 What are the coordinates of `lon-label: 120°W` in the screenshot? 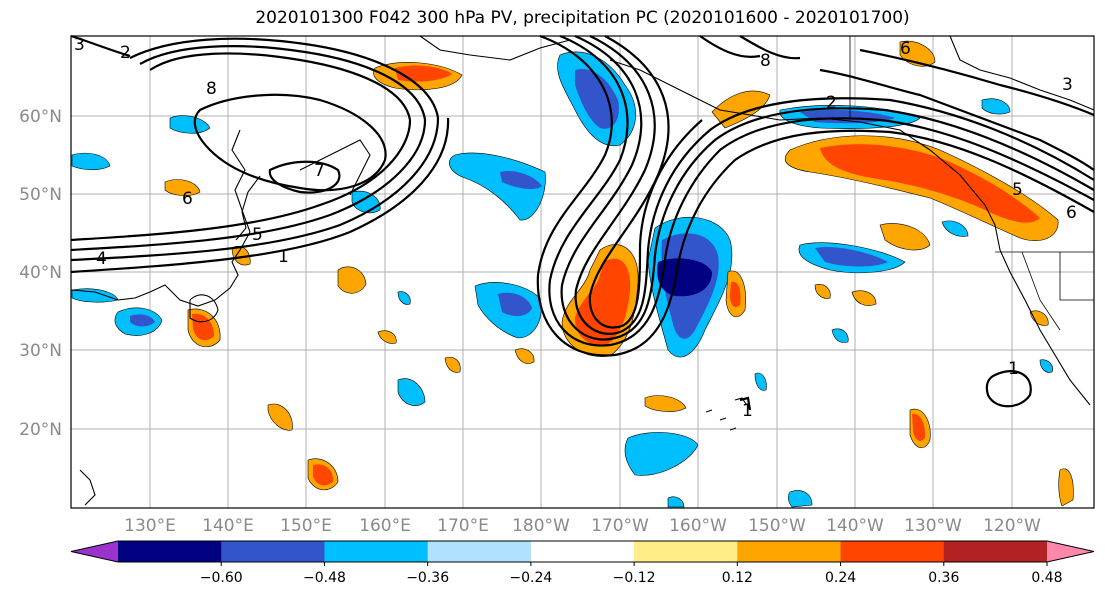 It's located at (1012, 526).